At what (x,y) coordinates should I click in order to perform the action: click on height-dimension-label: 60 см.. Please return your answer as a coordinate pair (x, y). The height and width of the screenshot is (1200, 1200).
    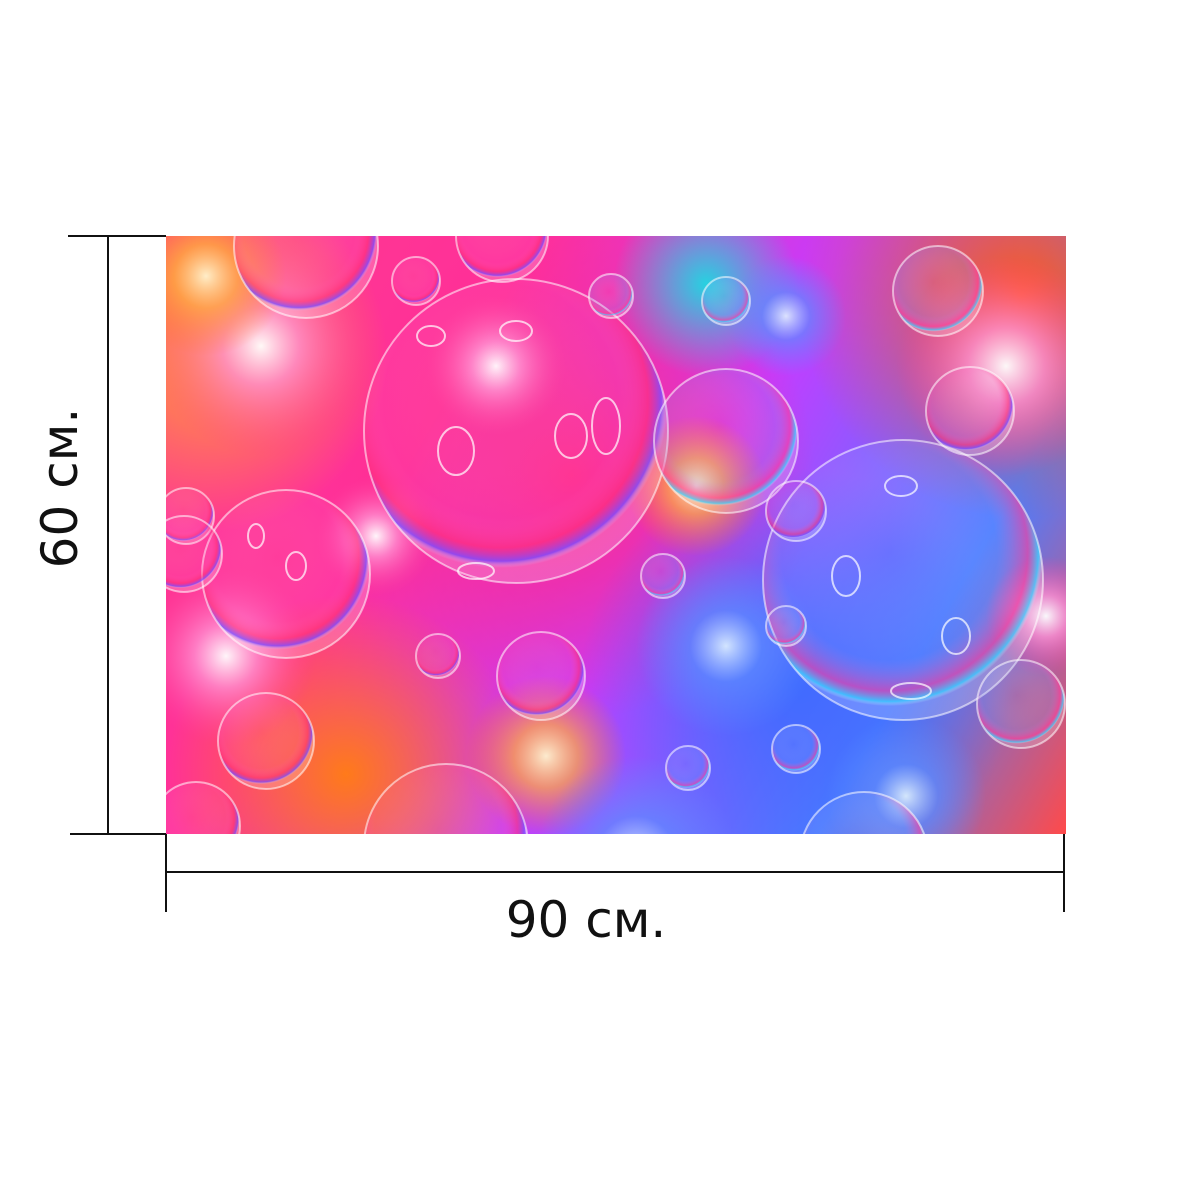
    Looking at the image, I should click on (60, 488).